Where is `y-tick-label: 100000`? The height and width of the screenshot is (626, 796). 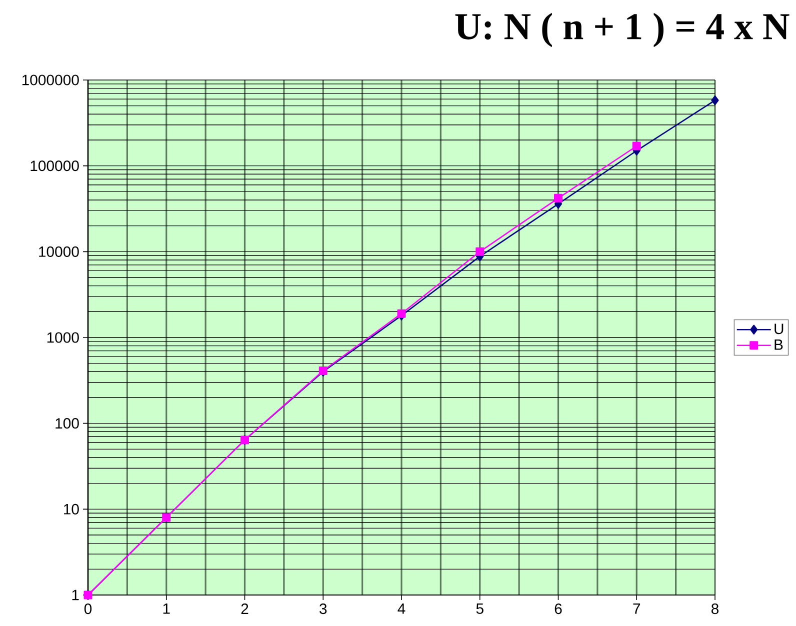
y-tick-label: 100000 is located at coordinates (54, 166).